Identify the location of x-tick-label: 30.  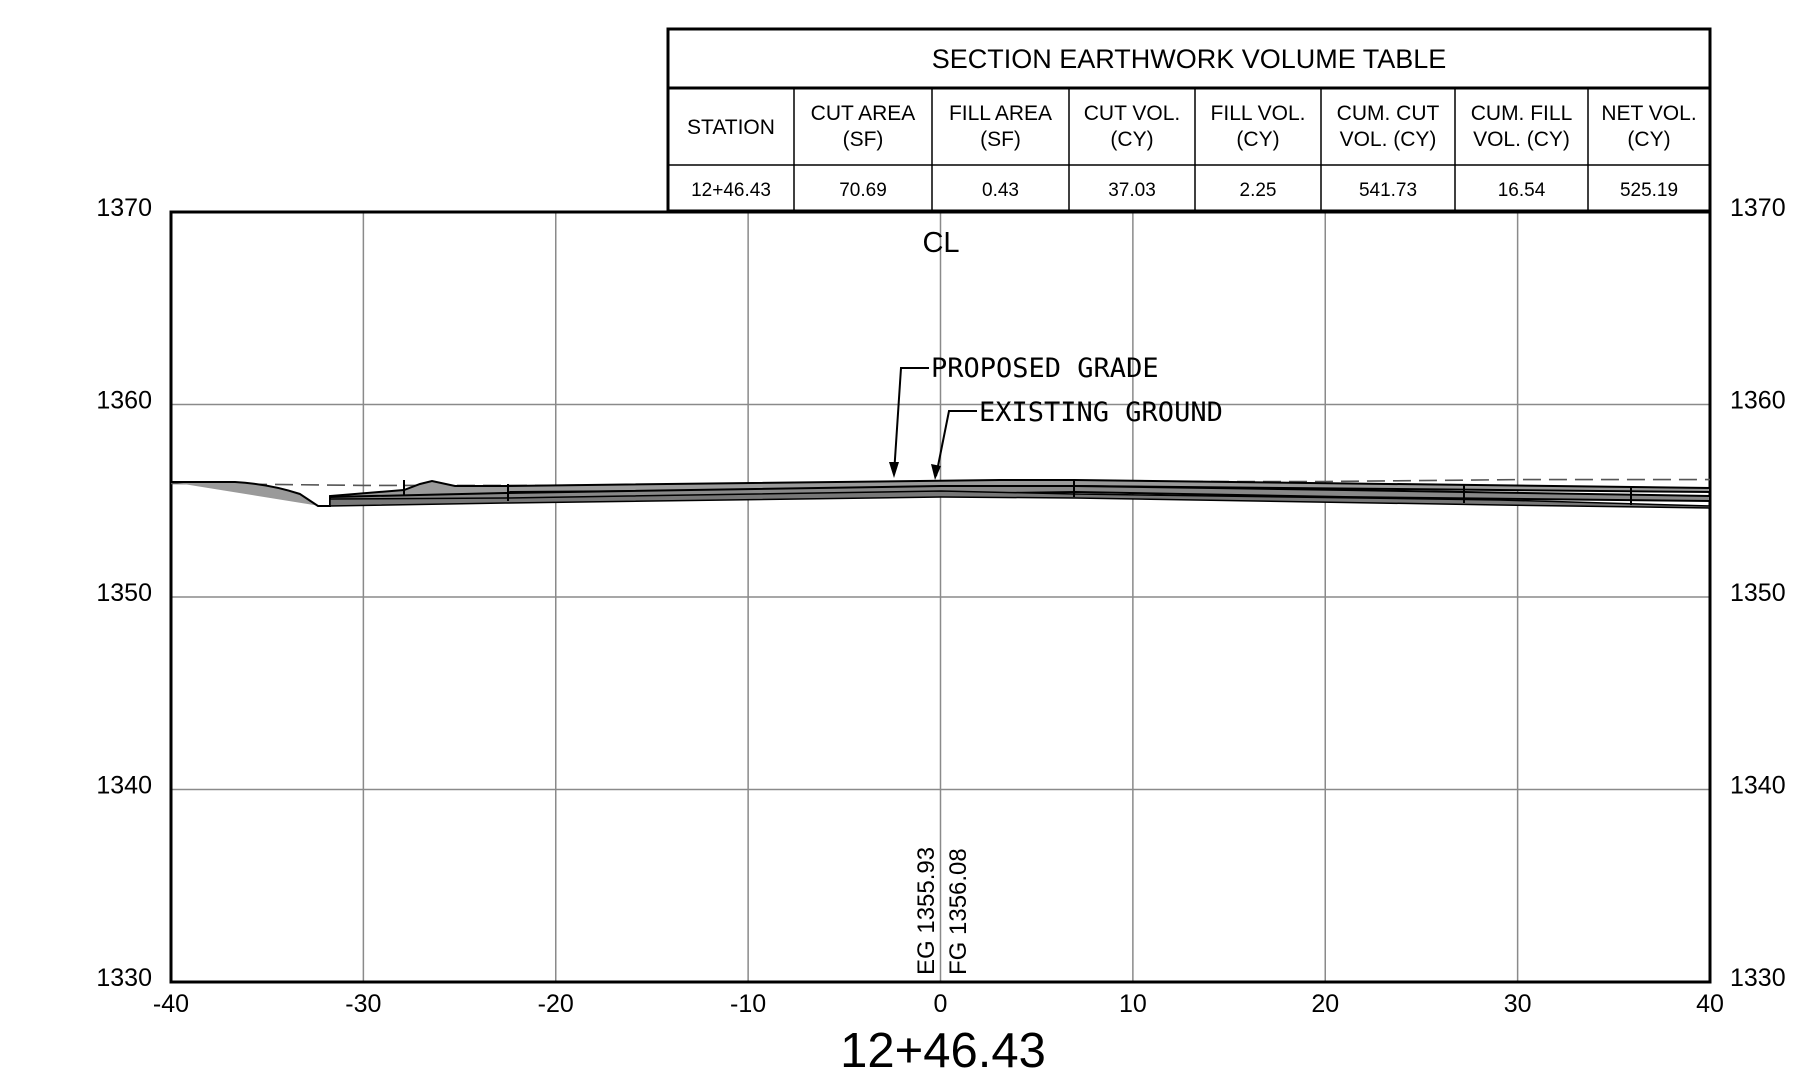
(1518, 1004).